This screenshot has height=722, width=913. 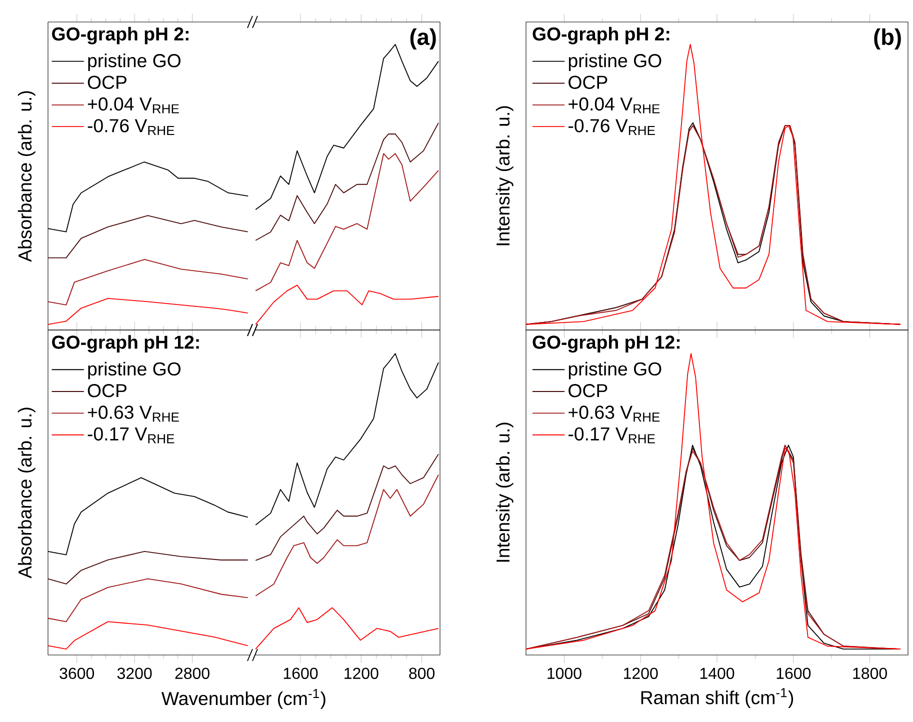 What do you see at coordinates (192, 674) in the screenshot?
I see `x-tick-label: 2800` at bounding box center [192, 674].